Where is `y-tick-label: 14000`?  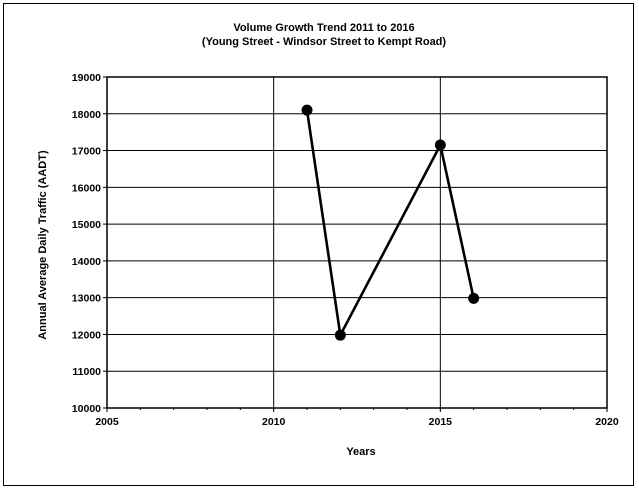
y-tick-label: 14000 is located at coordinates (86, 262).